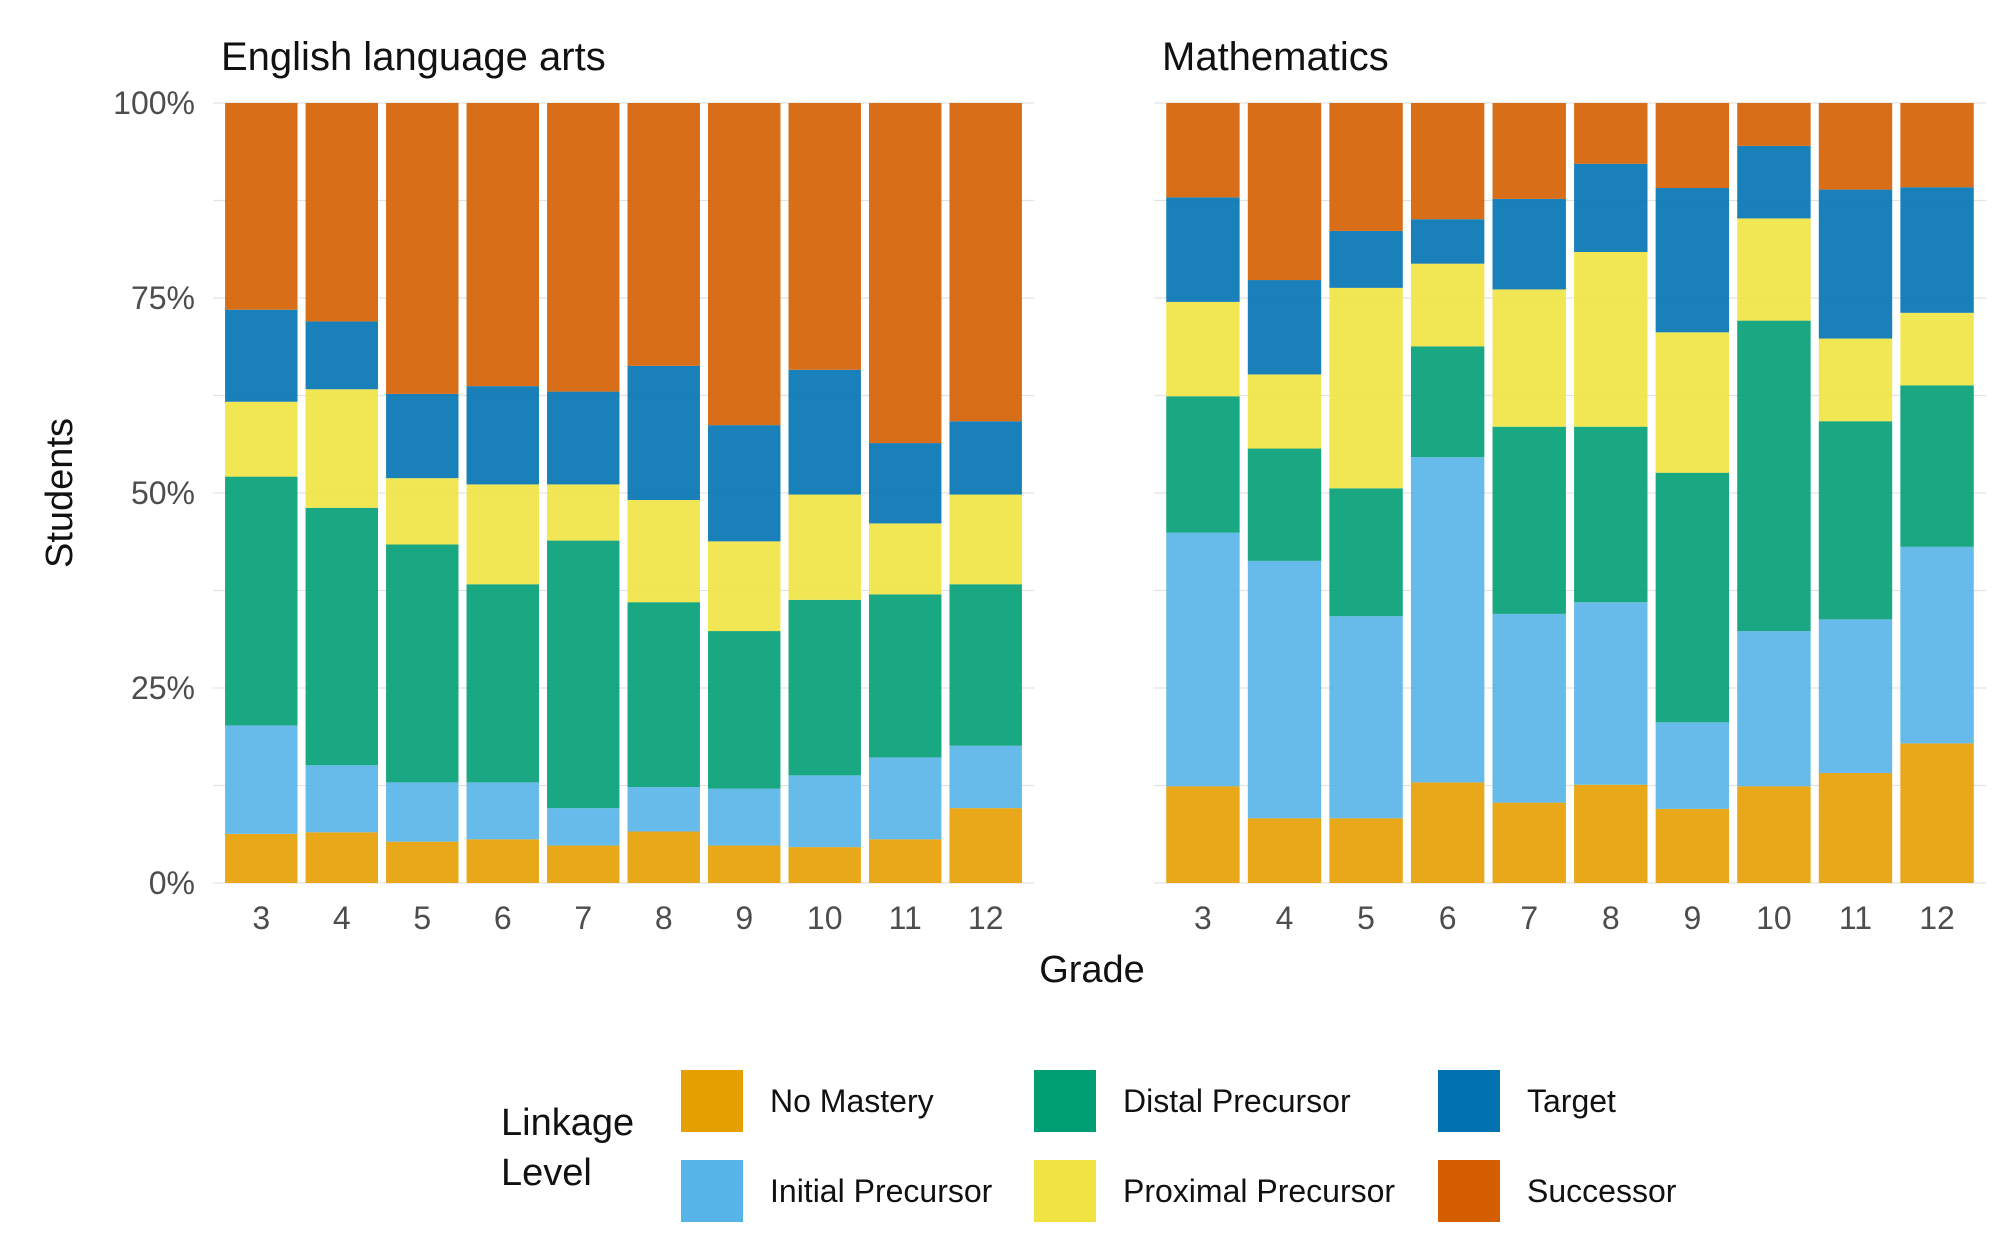 The image size is (2016, 1245). I want to click on y-axis-title: Students, so click(60, 493).